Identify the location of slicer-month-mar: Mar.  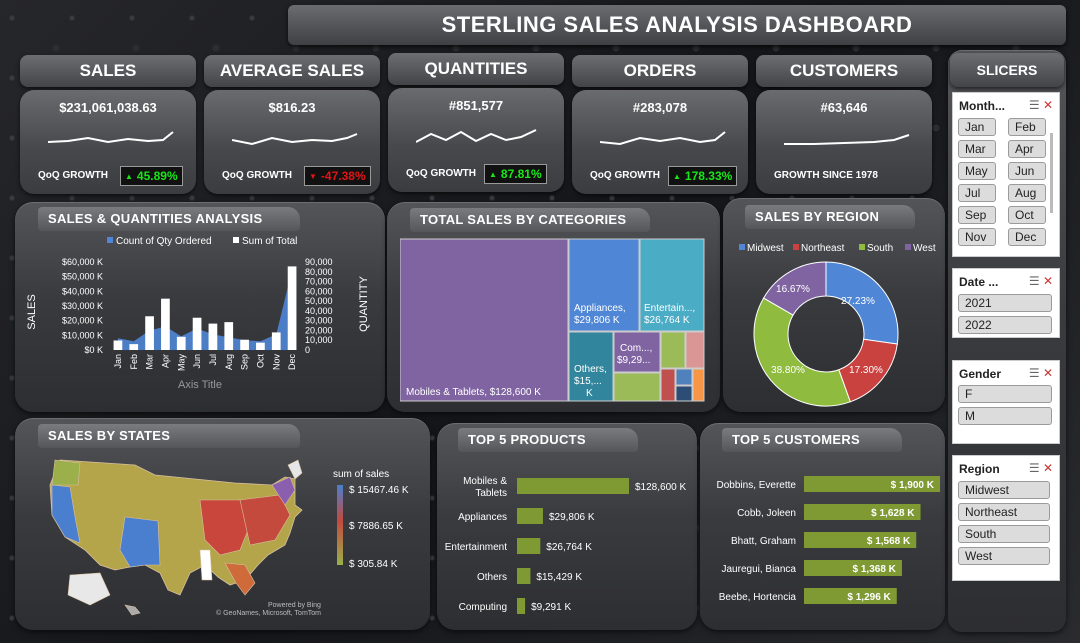
(977, 149).